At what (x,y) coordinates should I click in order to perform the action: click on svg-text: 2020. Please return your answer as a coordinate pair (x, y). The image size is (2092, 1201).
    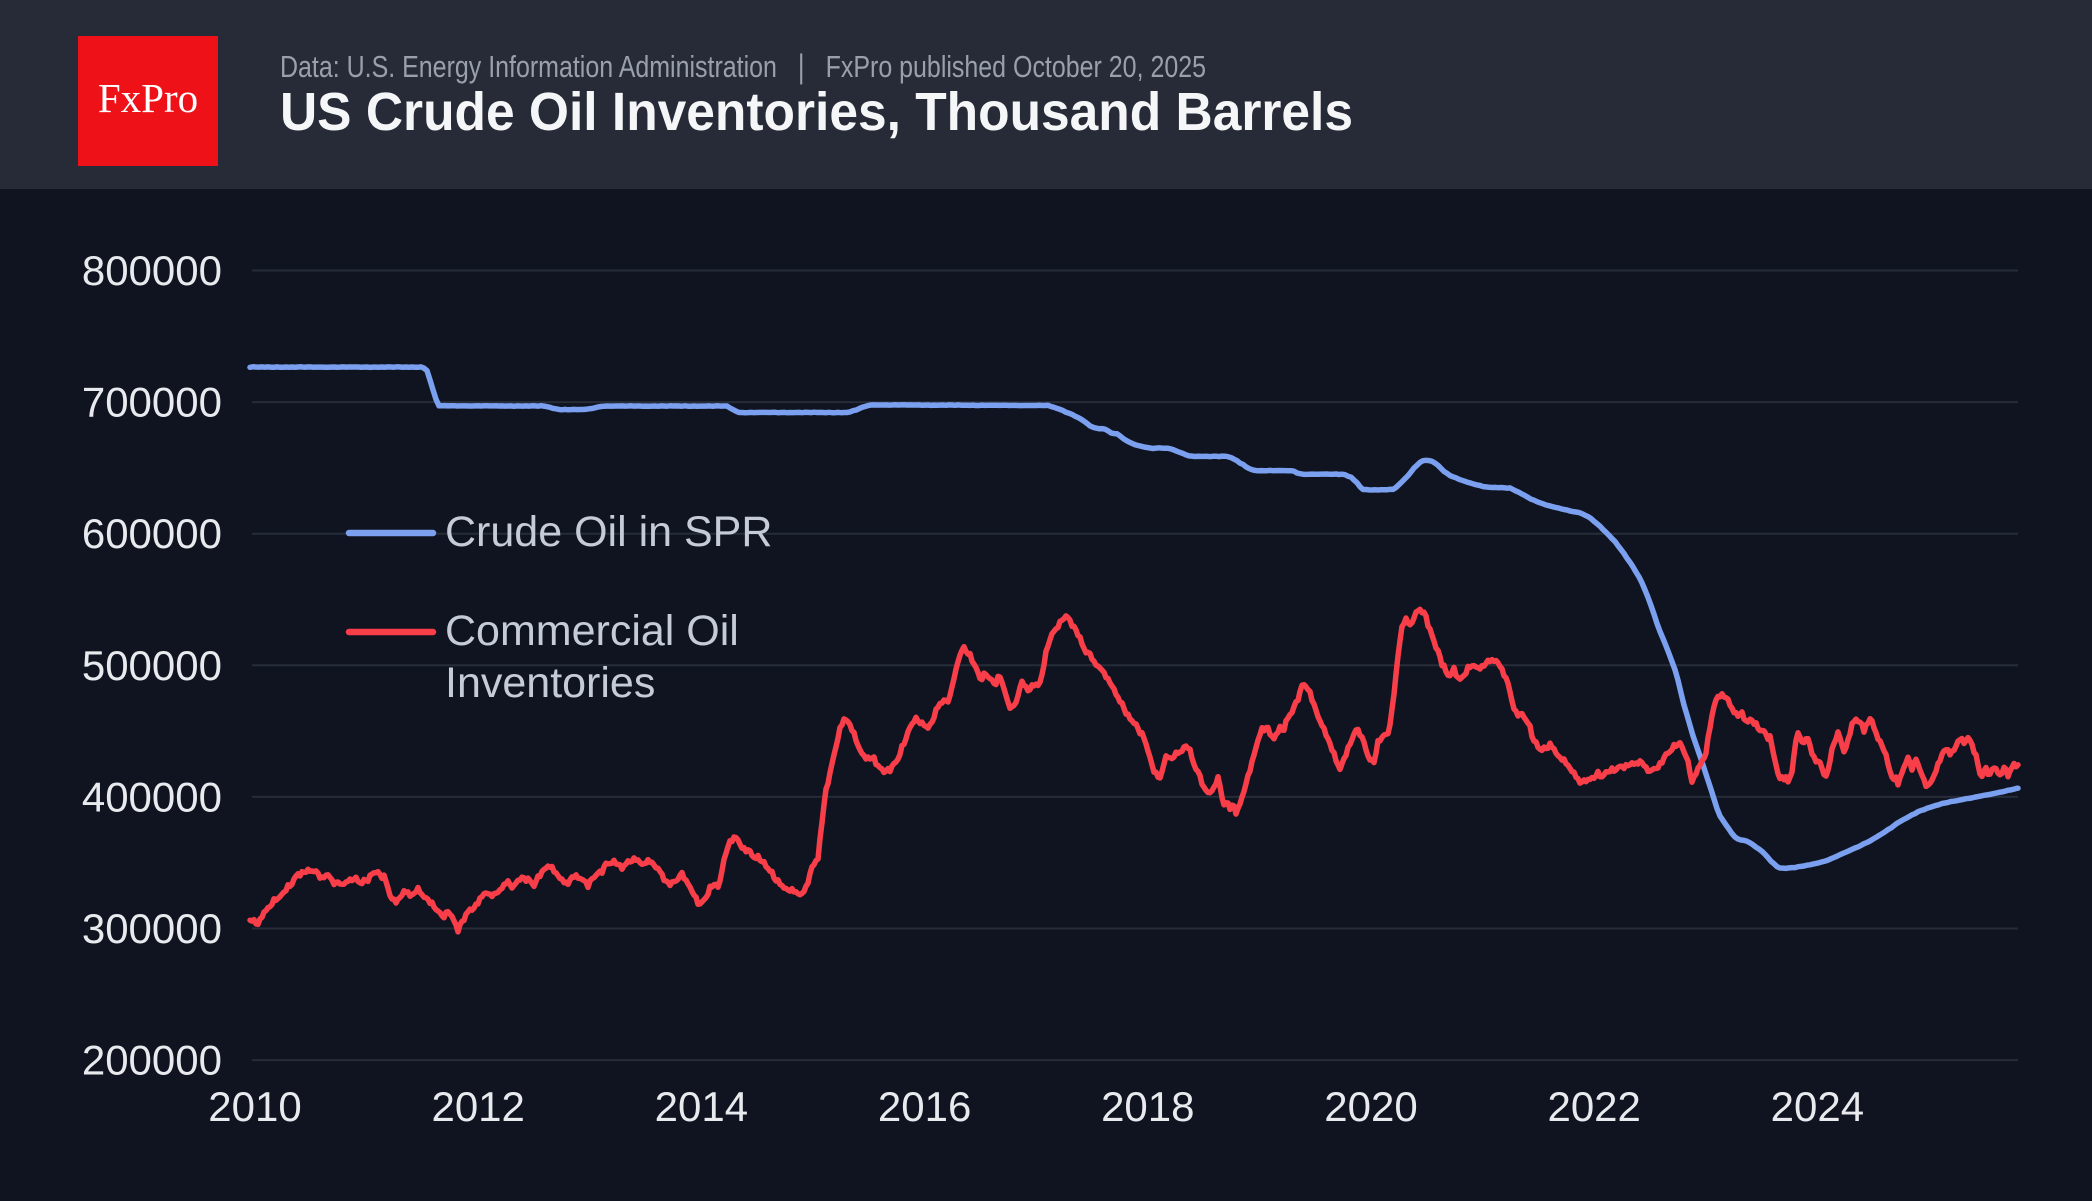
    Looking at the image, I should click on (1370, 1106).